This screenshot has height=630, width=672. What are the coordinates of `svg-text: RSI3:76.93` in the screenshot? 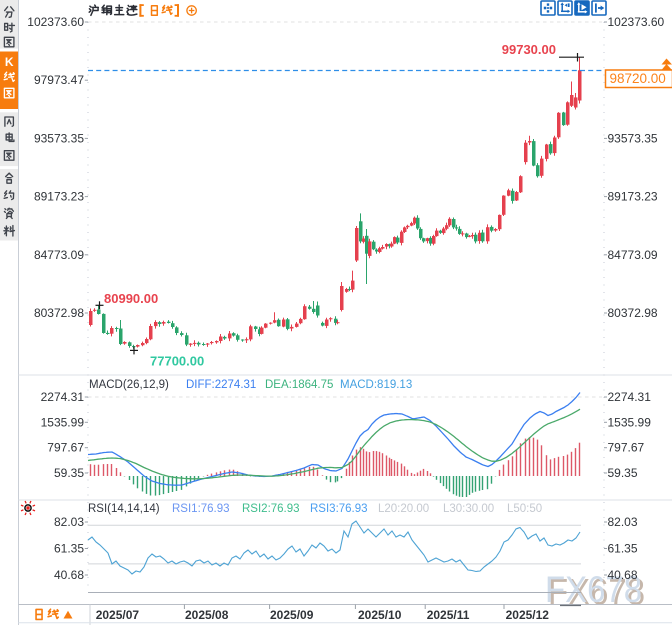 It's located at (339, 509).